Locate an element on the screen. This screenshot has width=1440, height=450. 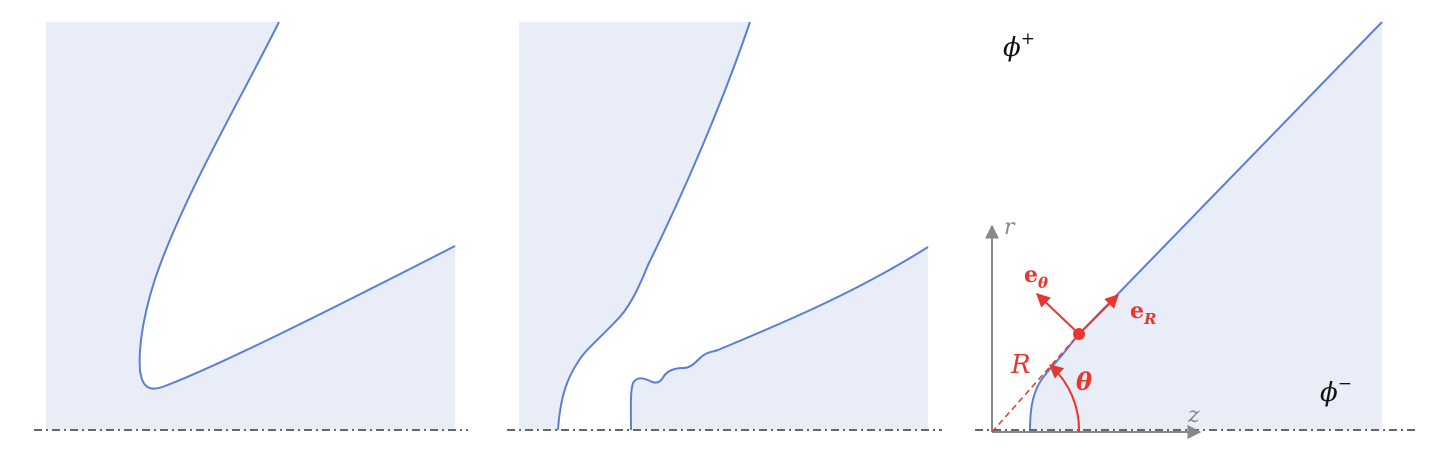
e-r-vector-arrow is located at coordinates (1098, 314).